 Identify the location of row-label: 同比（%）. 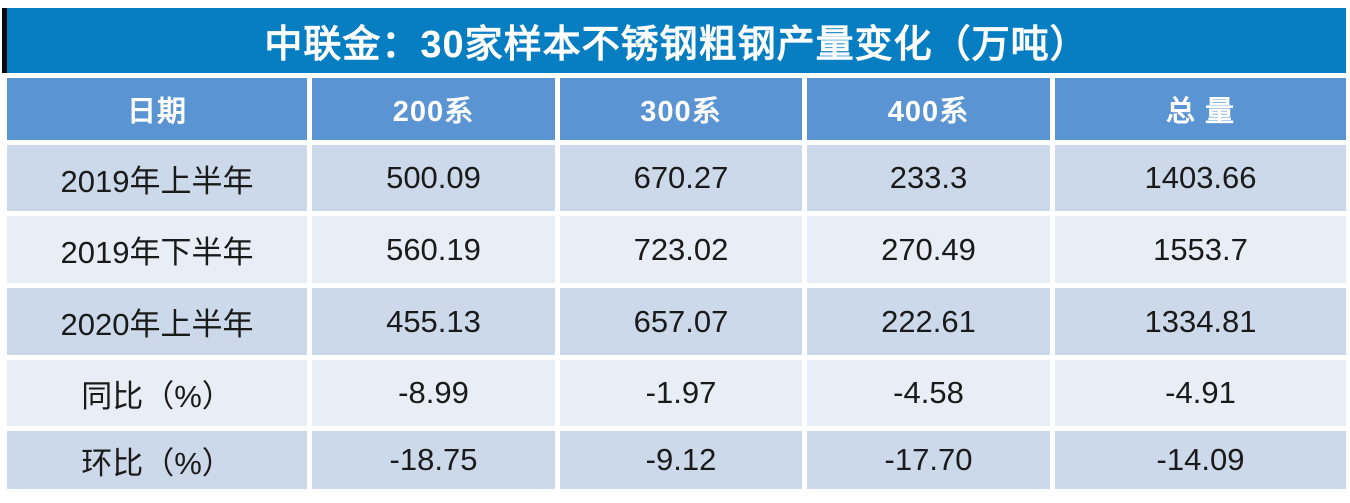
(157, 393).